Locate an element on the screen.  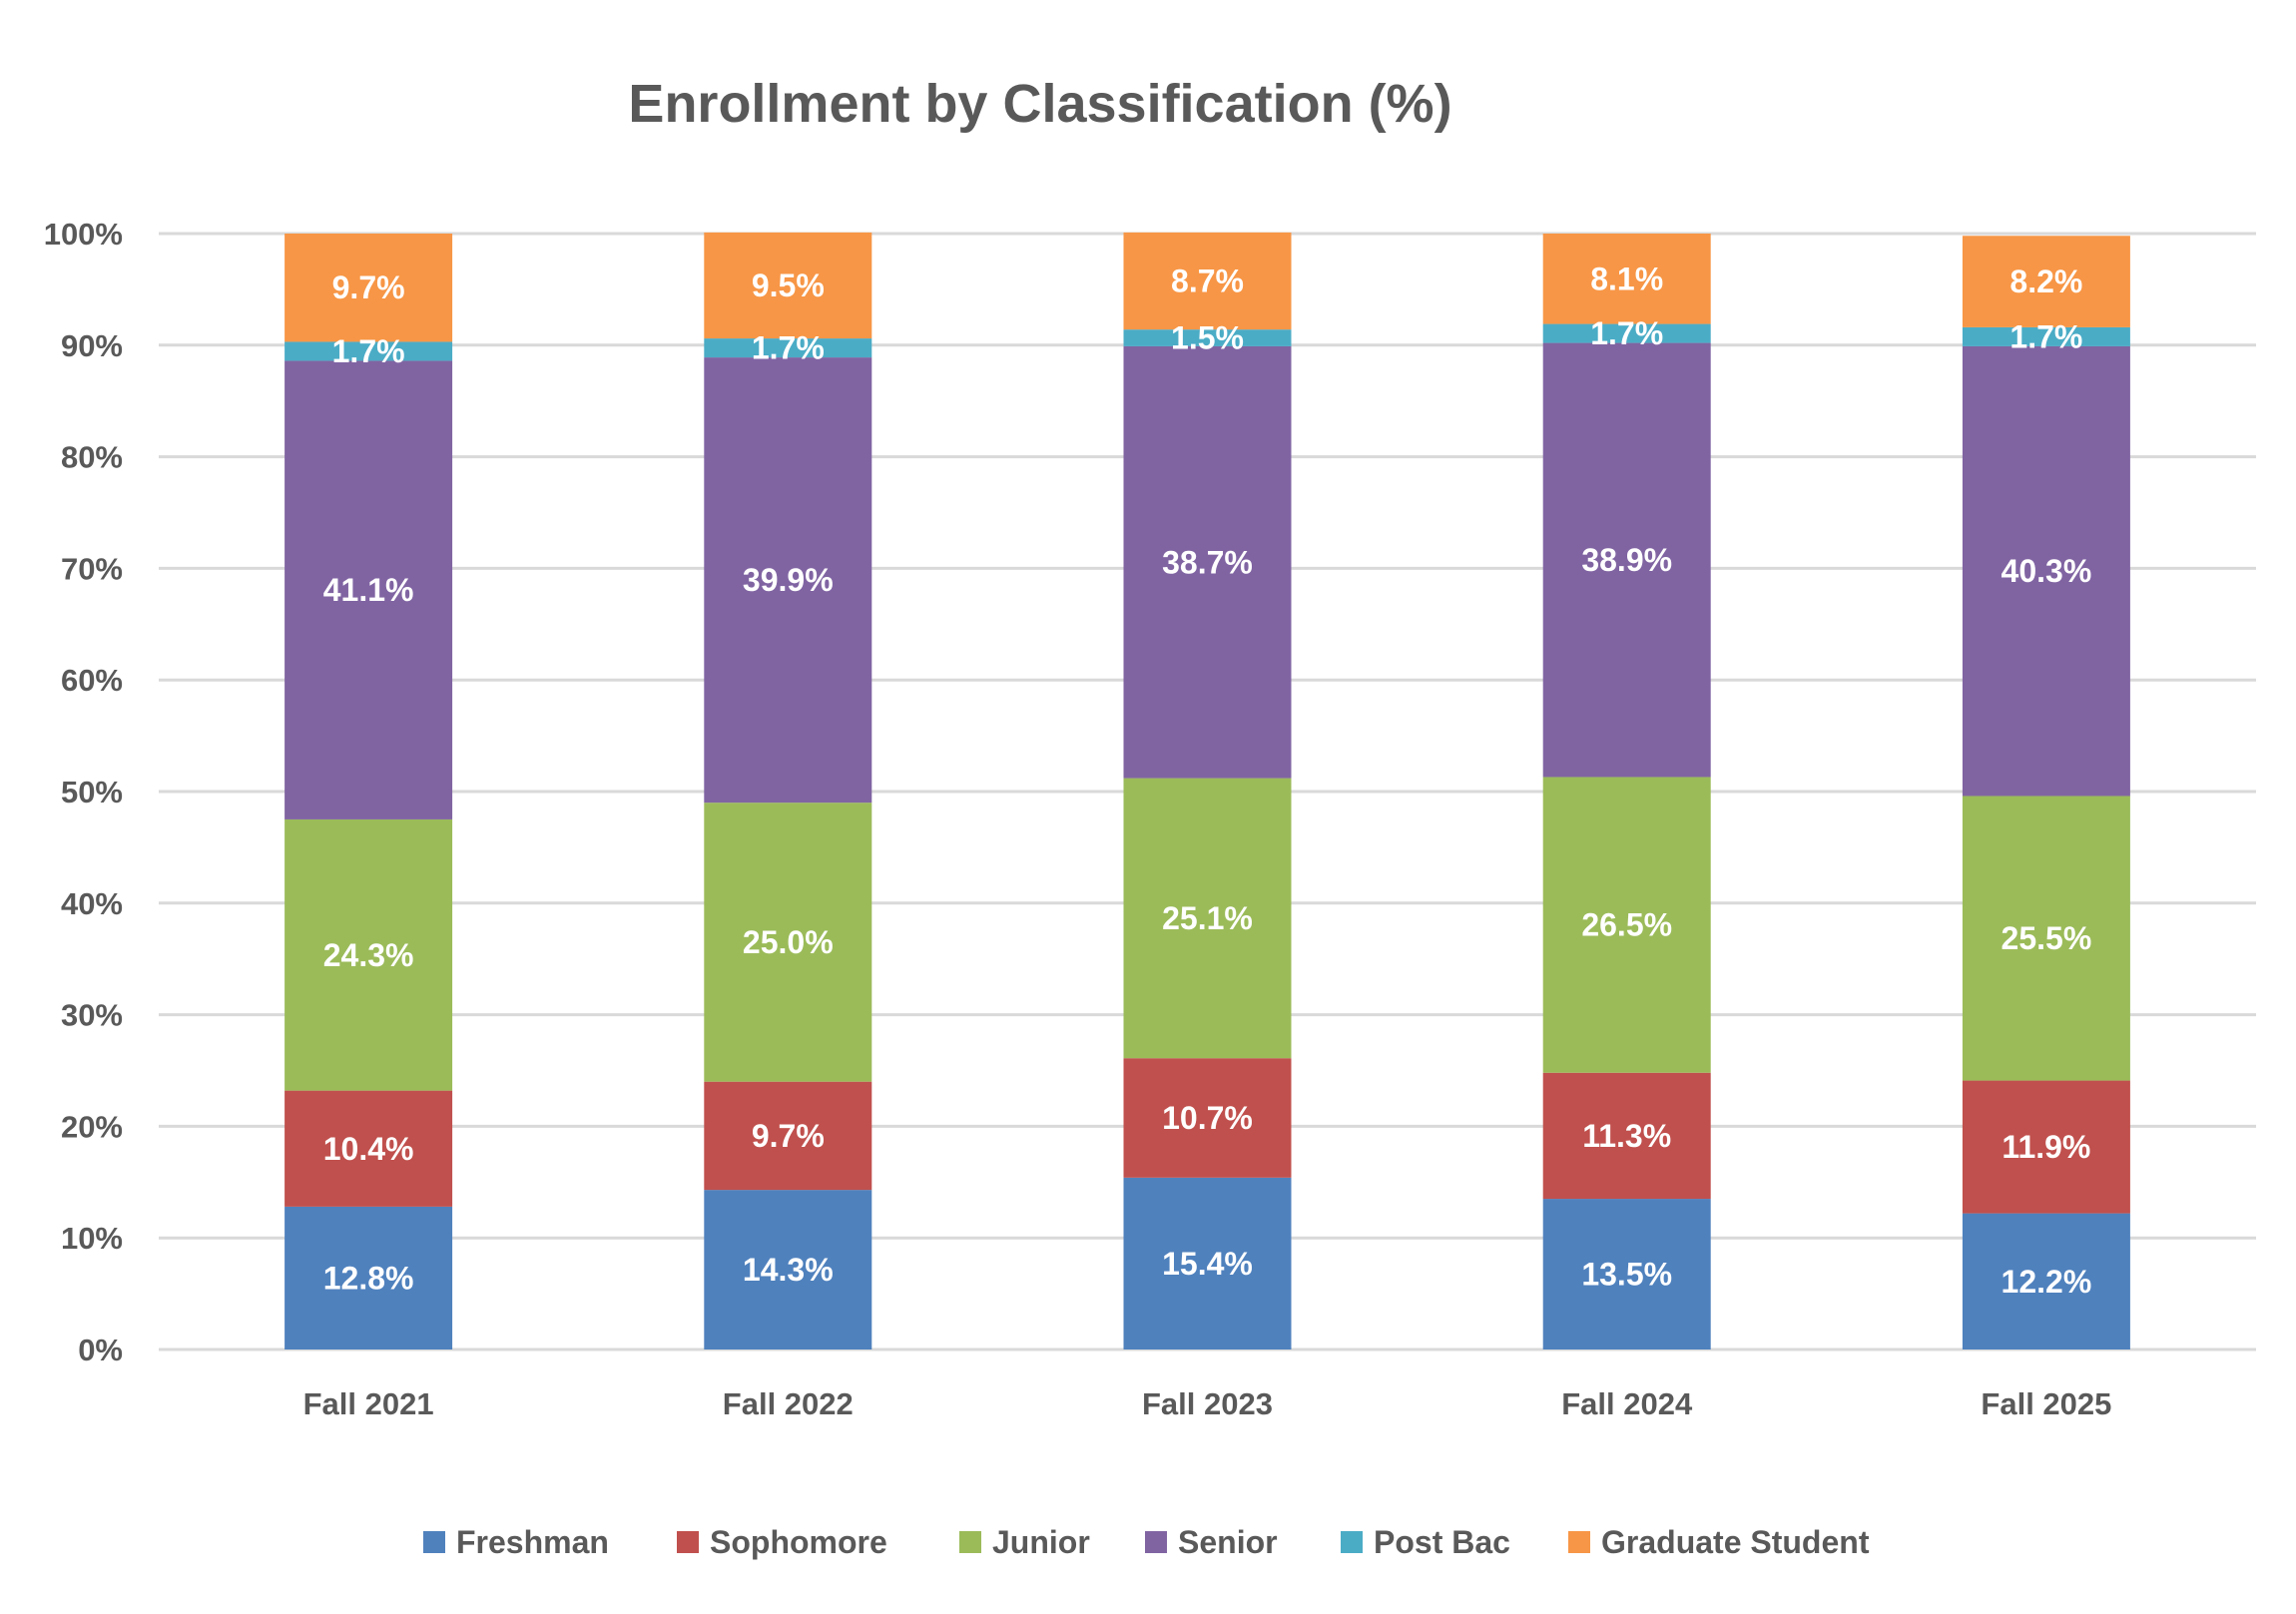
x-tick-label: Fall 2023 is located at coordinates (1208, 1403).